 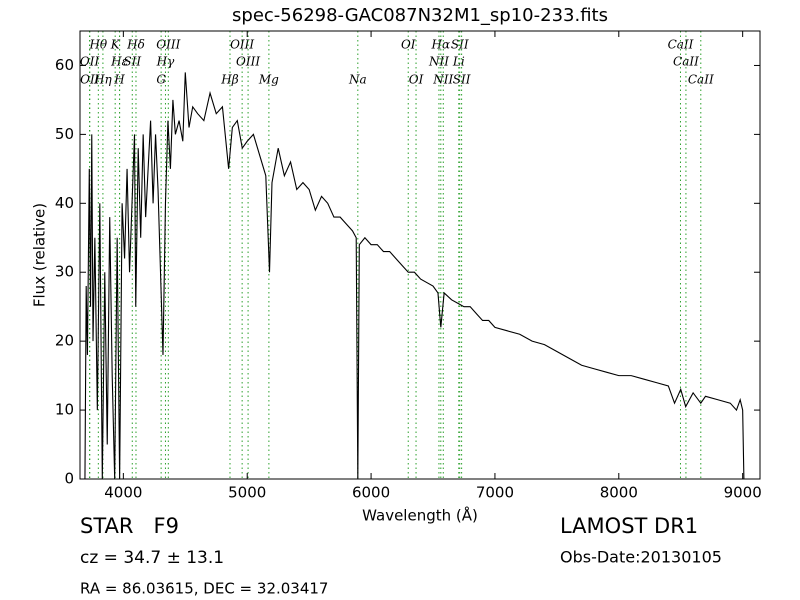 What do you see at coordinates (152, 558) in the screenshot?
I see `redshift: cz = 34.7 ± 13.1` at bounding box center [152, 558].